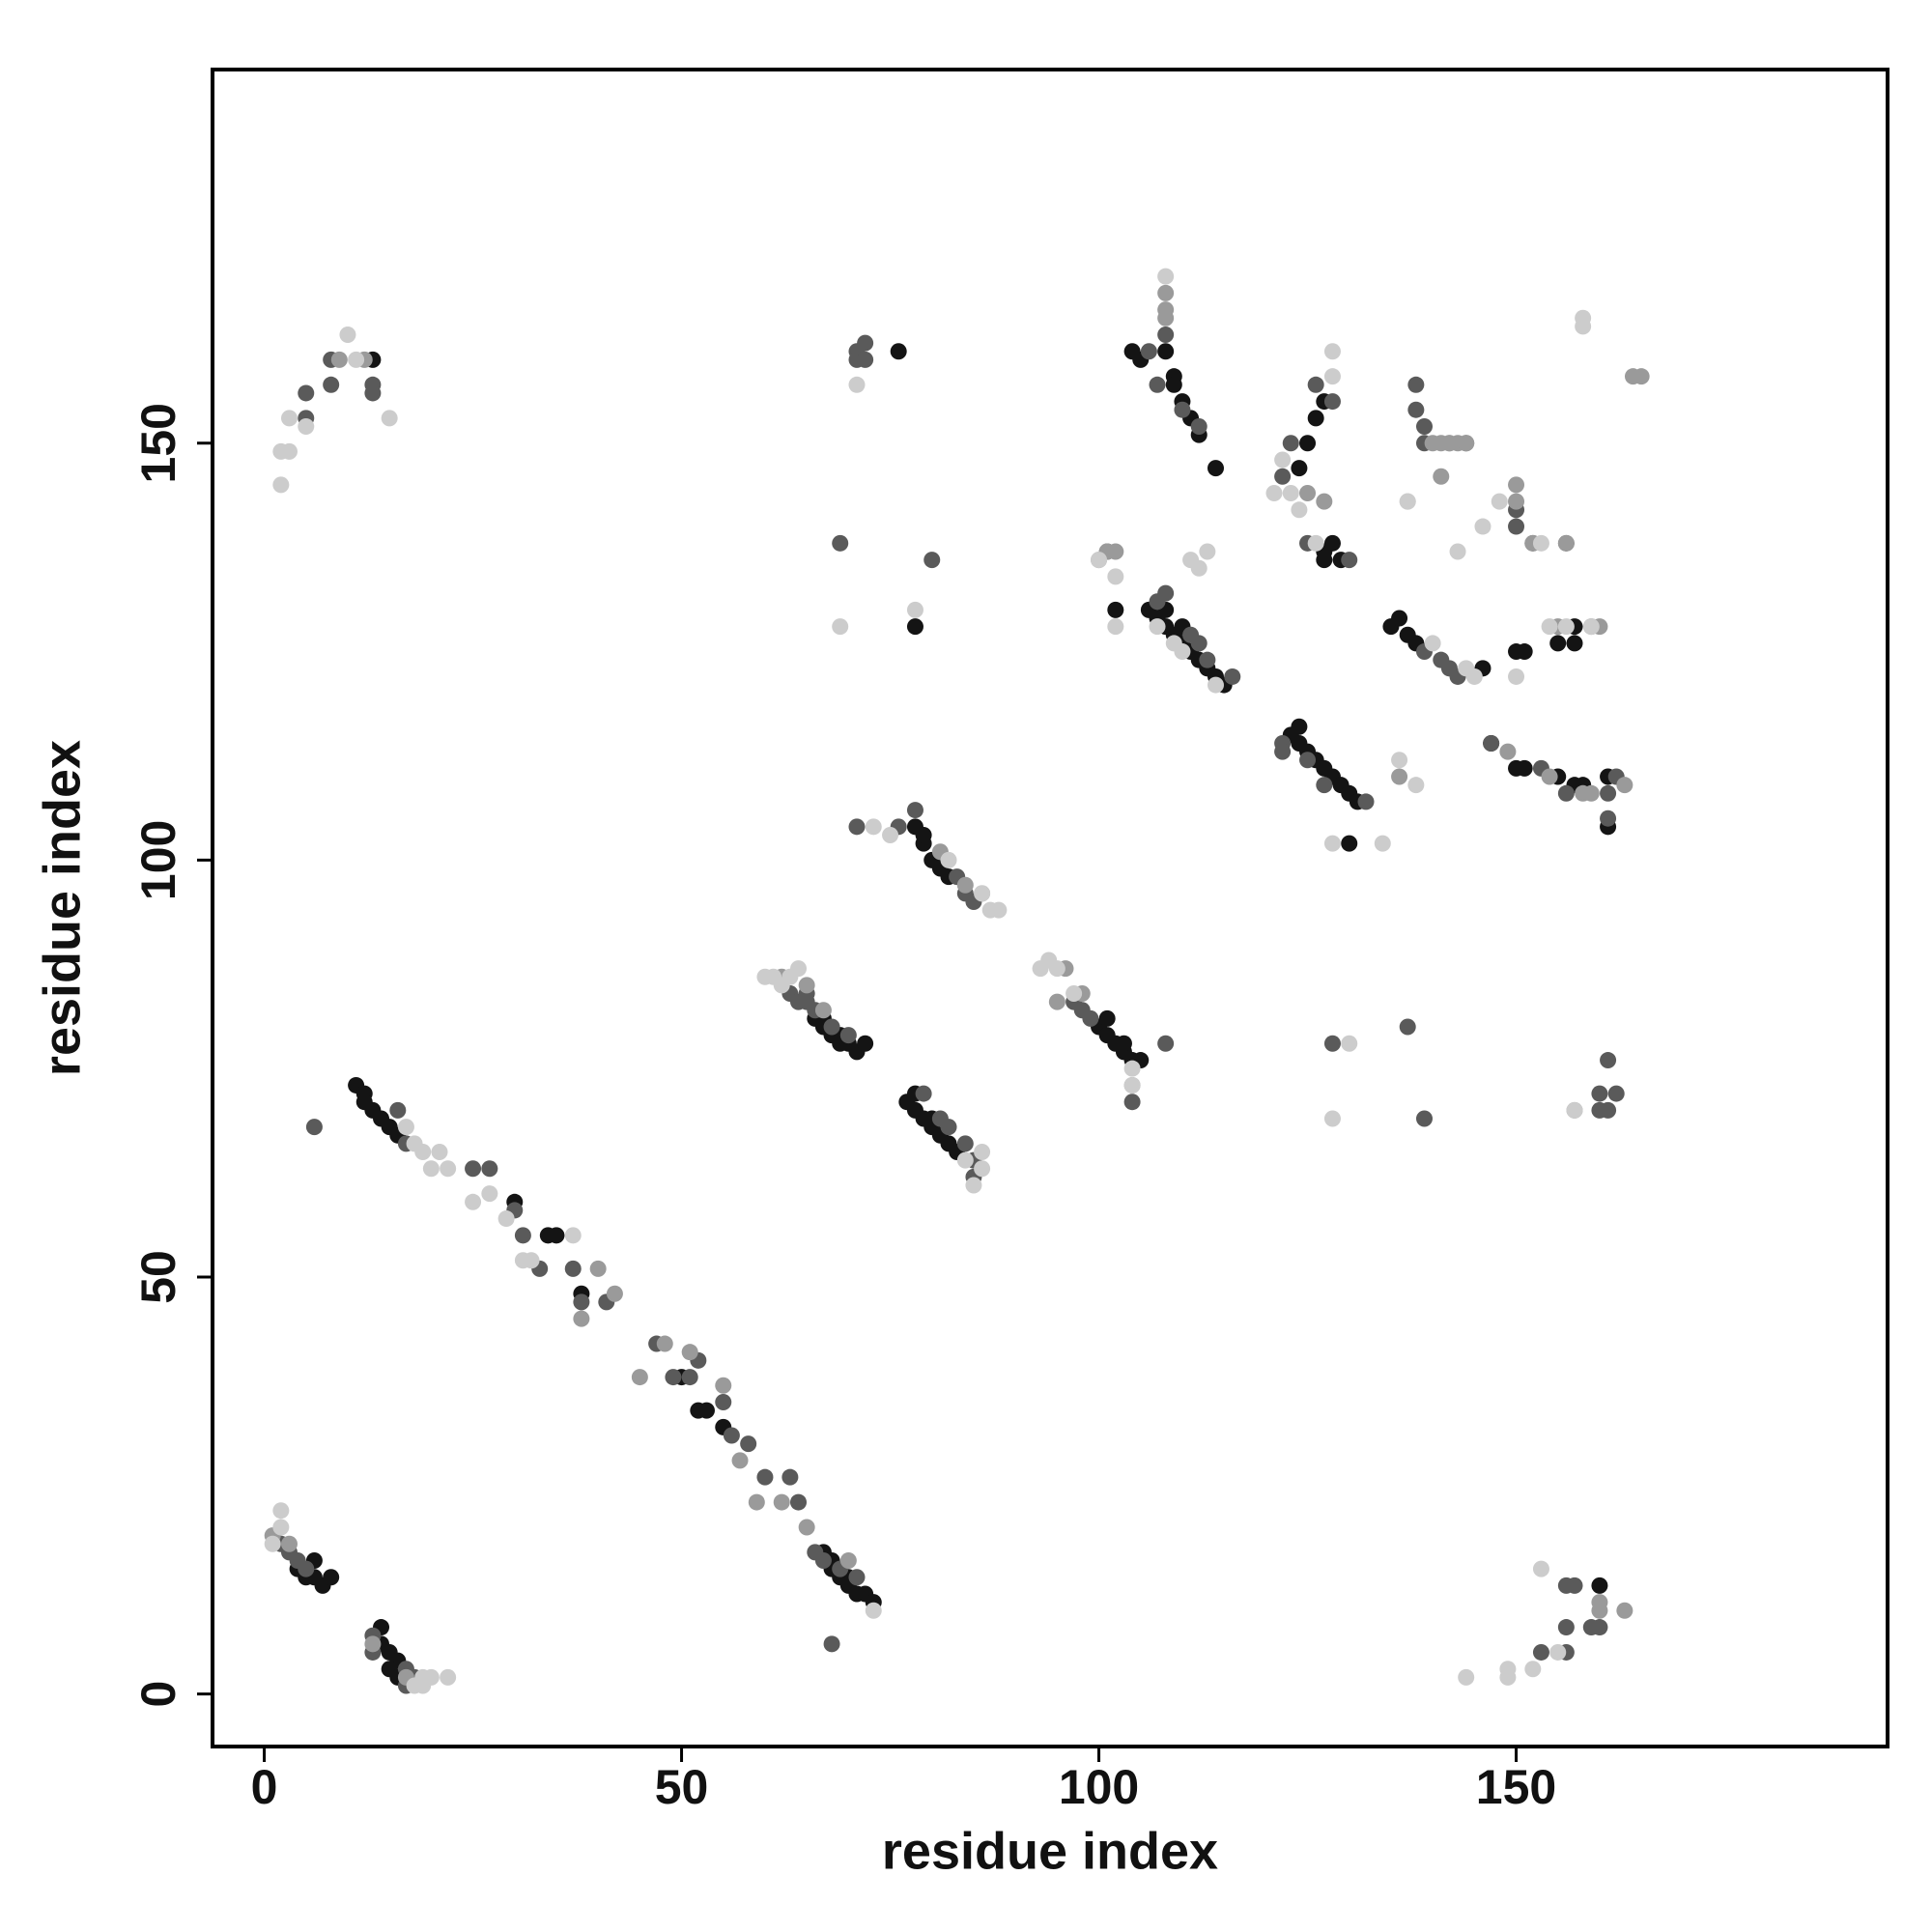 The height and width of the screenshot is (1932, 1932). What do you see at coordinates (264, 1787) in the screenshot?
I see `x-tick-label: 0` at bounding box center [264, 1787].